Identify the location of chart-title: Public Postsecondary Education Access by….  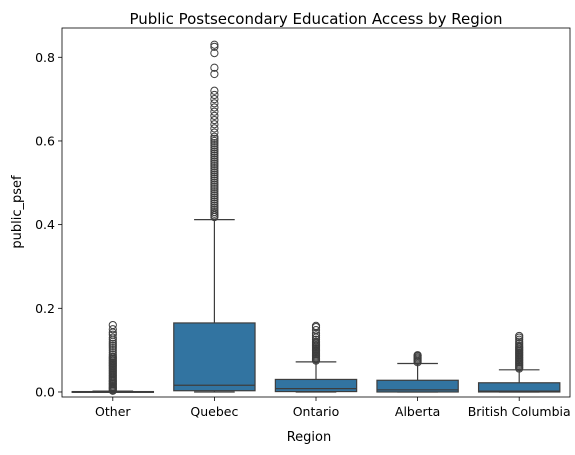
(315, 19).